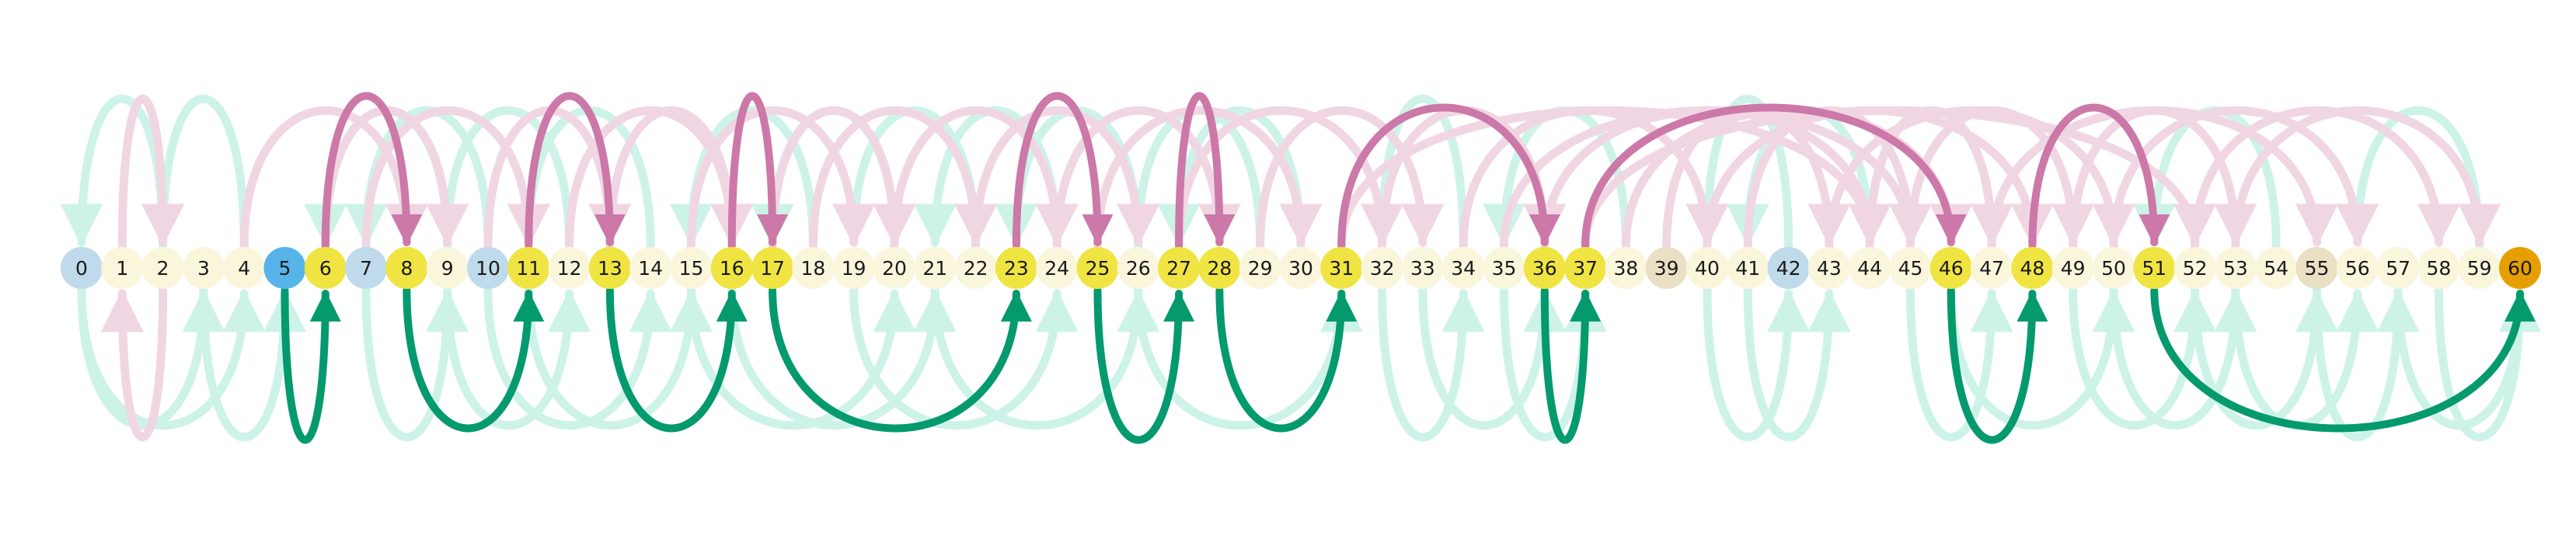 The image size is (2576, 539). What do you see at coordinates (1910, 268) in the screenshot?
I see `node-label-45: 45` at bounding box center [1910, 268].